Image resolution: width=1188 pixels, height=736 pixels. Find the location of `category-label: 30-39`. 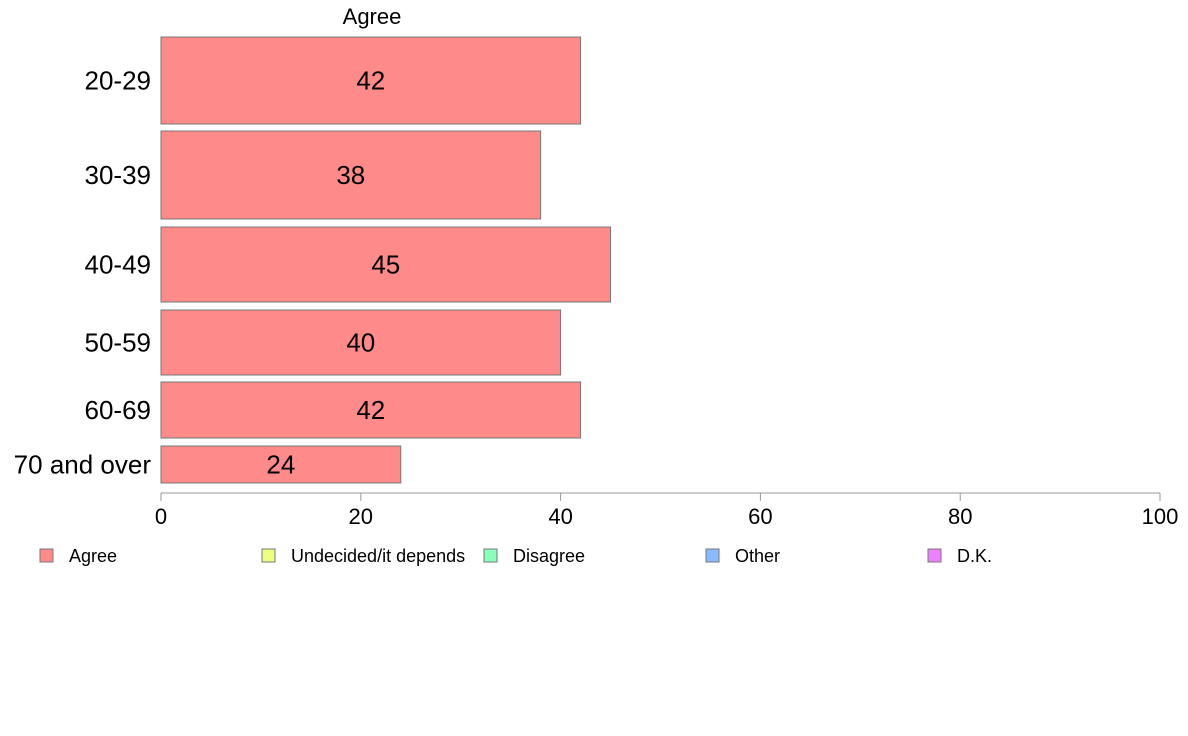

category-label: 30-39 is located at coordinates (118, 175).